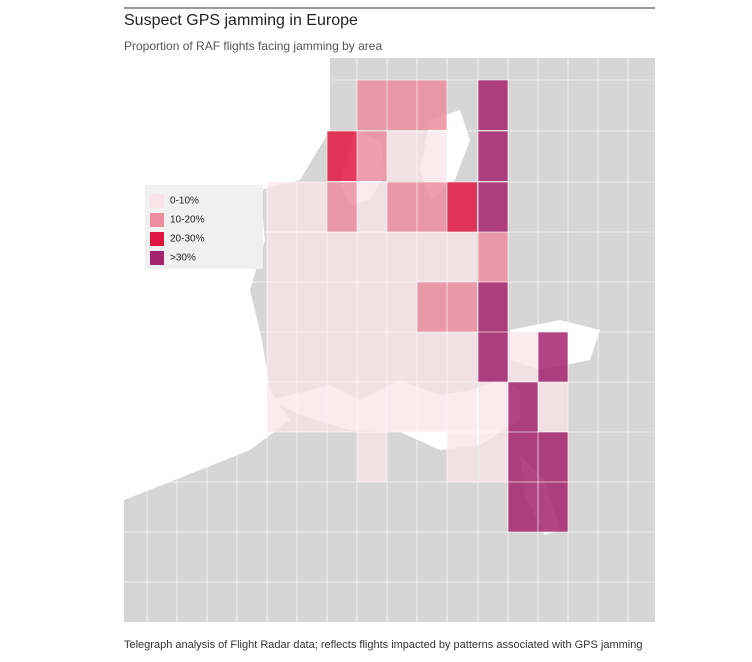 Image resolution: width=752 pixels, height=662 pixels. Describe the element at coordinates (241, 20) in the screenshot. I see `title: Suspect GPS jamming in Europe` at that location.